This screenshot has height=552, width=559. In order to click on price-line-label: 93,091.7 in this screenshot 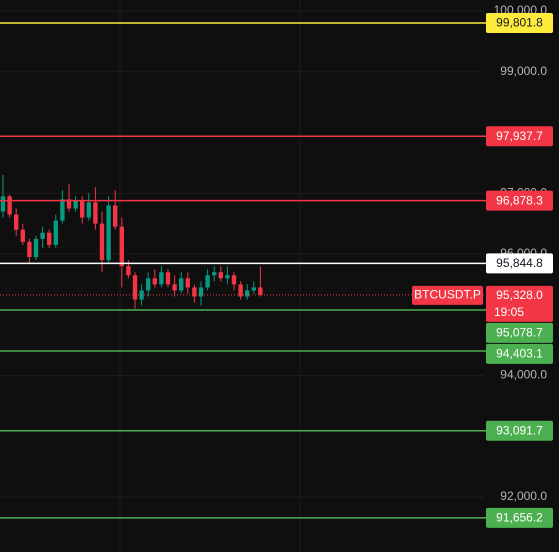, I will do `click(519, 430)`.